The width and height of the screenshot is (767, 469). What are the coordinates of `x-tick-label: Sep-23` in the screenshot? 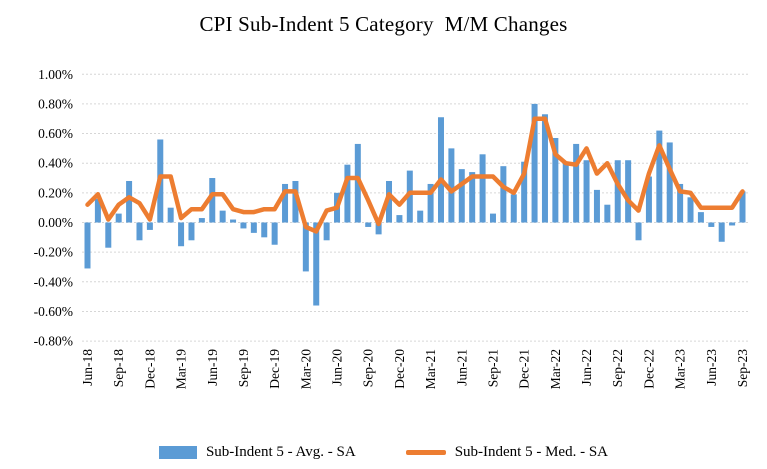 It's located at (742, 368).